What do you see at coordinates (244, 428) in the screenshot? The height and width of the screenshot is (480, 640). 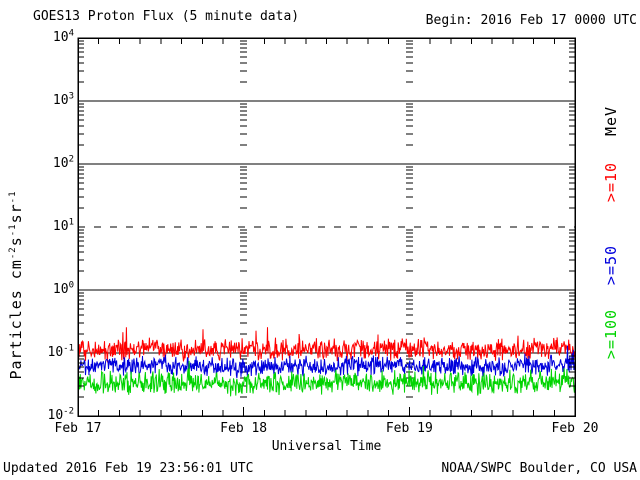 I see `x-tick-label: Feb 18` at bounding box center [244, 428].